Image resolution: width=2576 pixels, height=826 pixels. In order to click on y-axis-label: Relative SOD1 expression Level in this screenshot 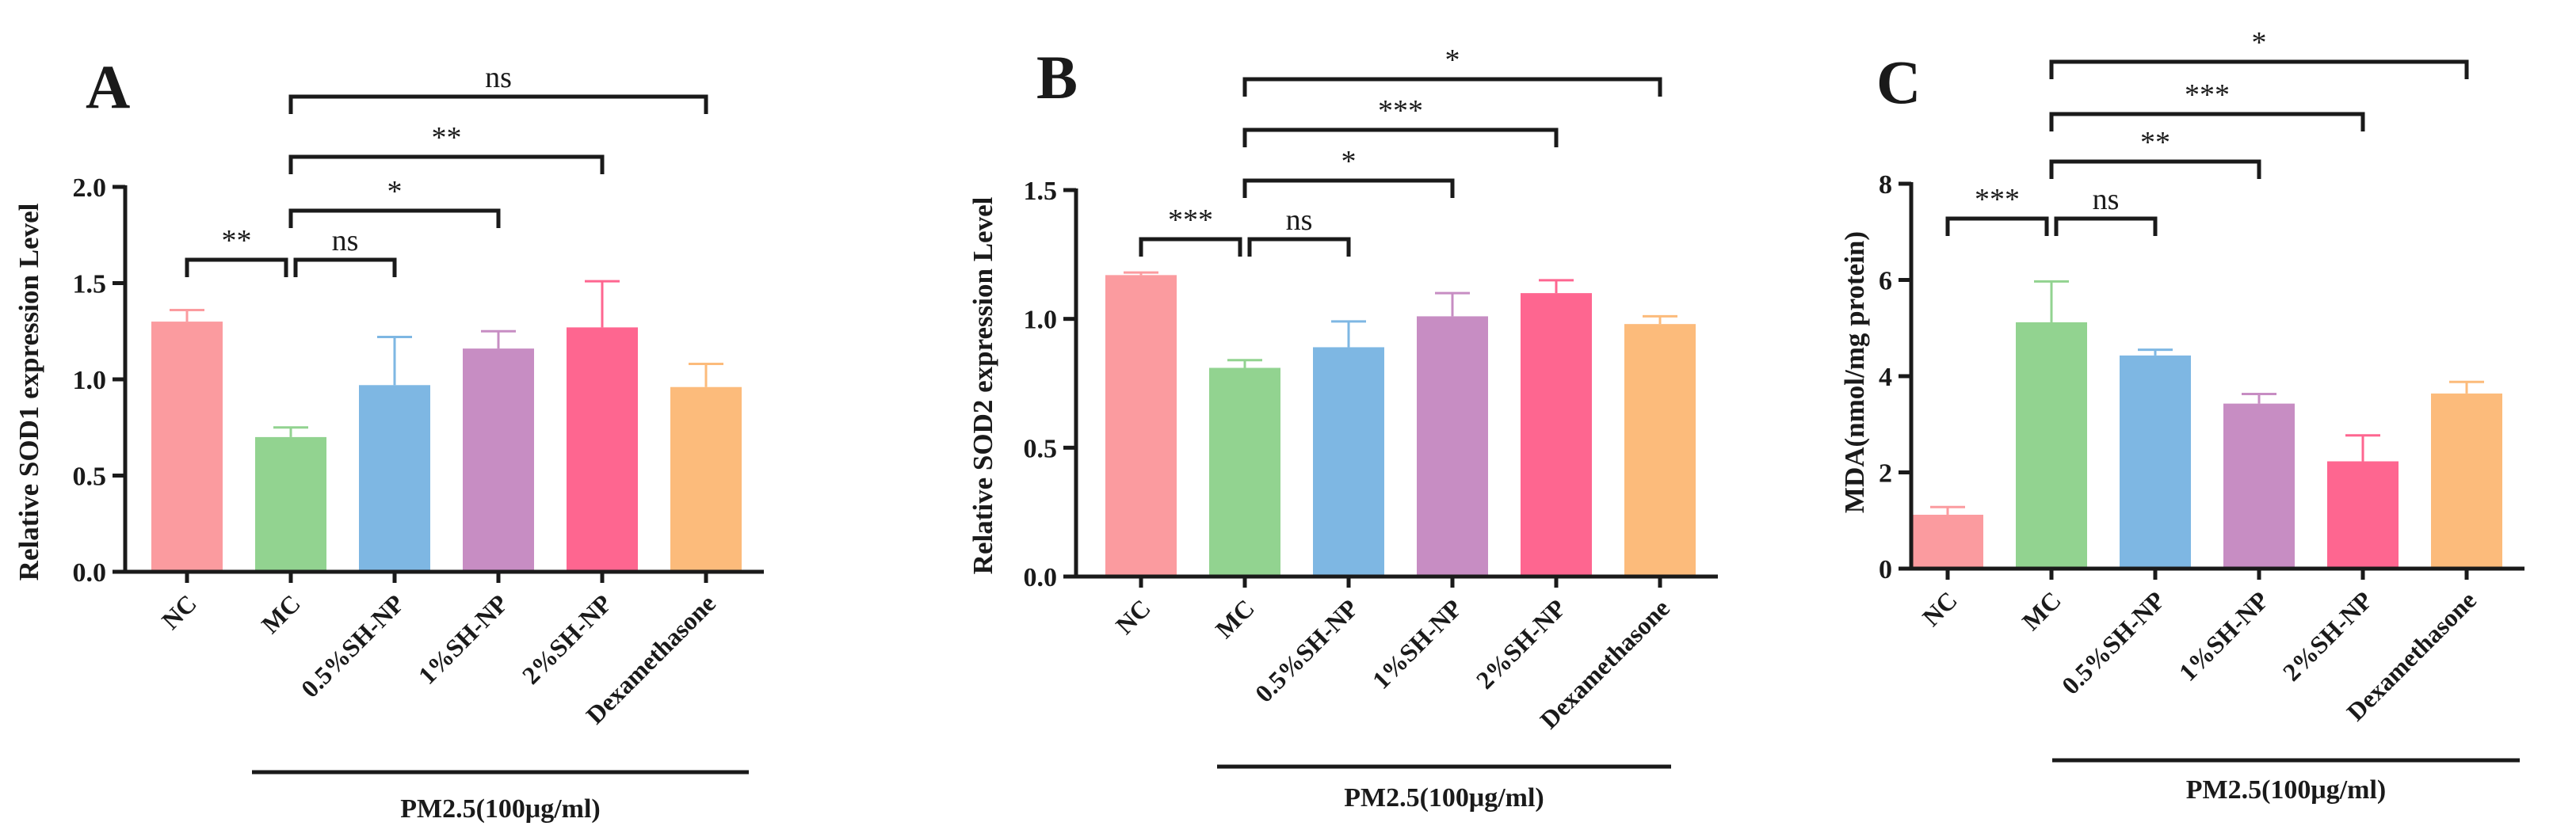, I will do `click(28, 391)`.